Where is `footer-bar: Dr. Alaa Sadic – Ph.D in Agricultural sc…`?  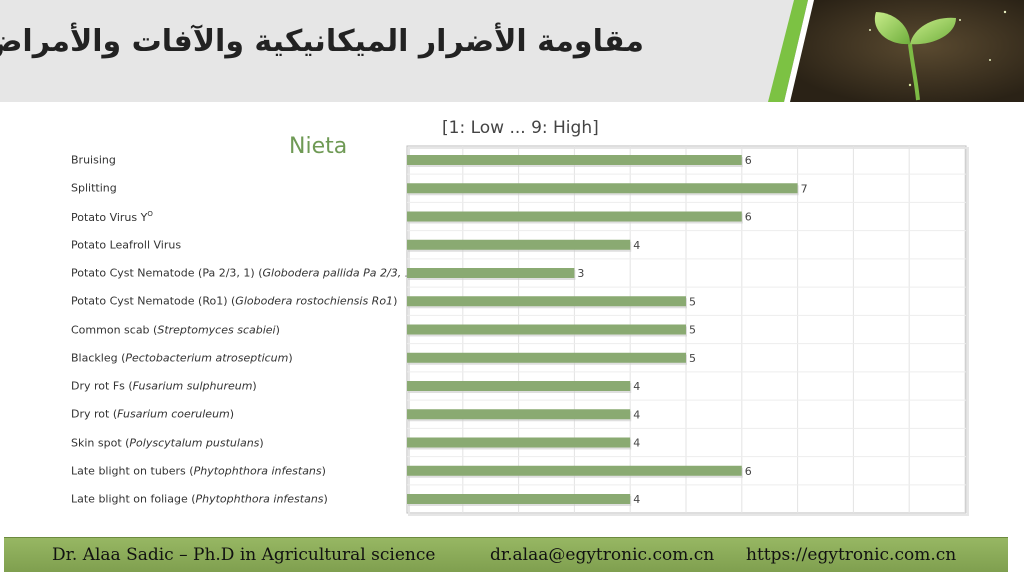 footer-bar: Dr. Alaa Sadic – Ph.D in Agricultural sc… is located at coordinates (506, 554).